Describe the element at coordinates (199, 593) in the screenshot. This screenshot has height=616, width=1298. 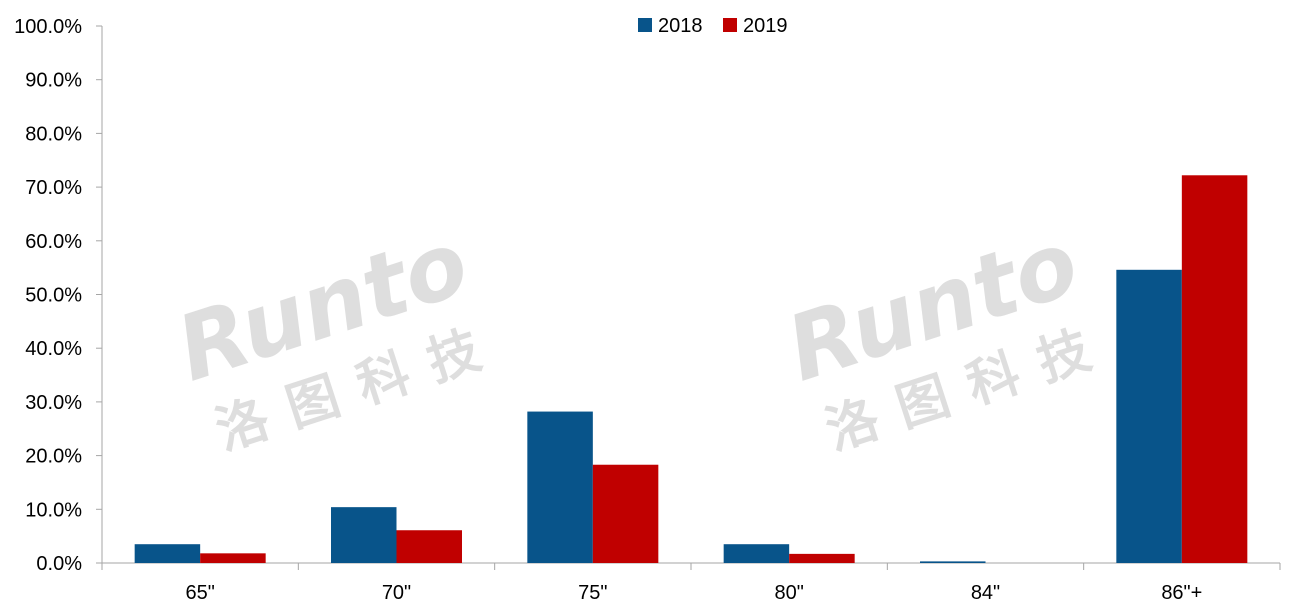
I see `x-tick-label: 65"` at that location.